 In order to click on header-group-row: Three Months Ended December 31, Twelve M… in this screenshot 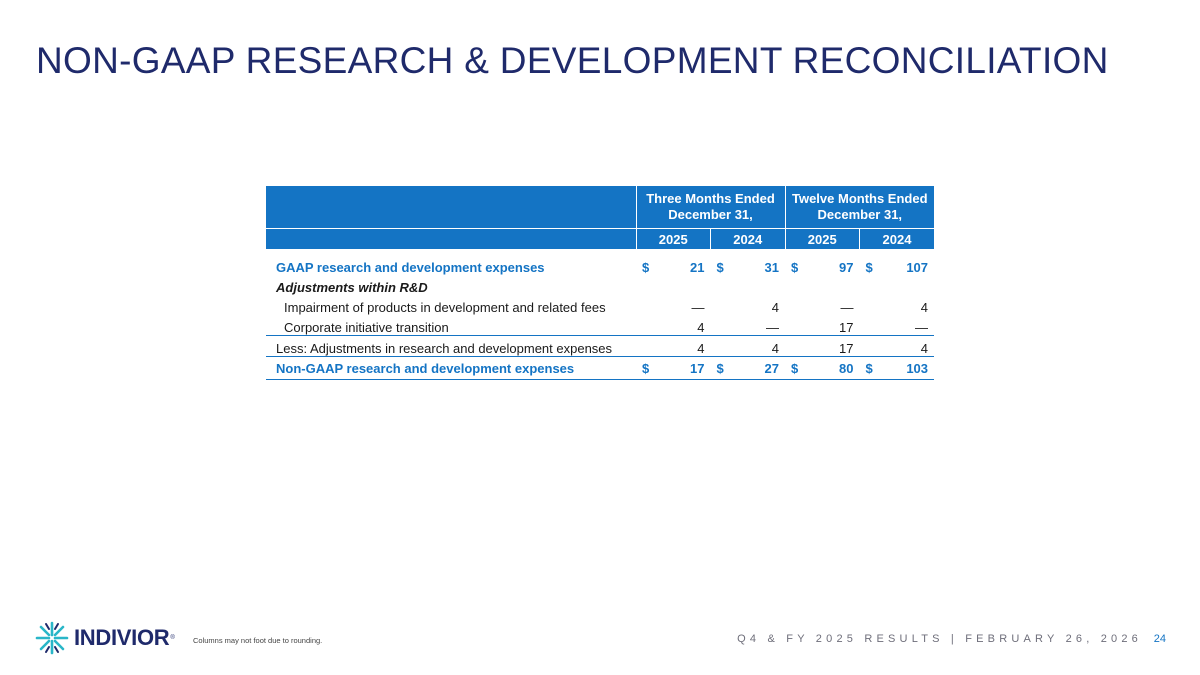, I will do `click(600, 207)`.